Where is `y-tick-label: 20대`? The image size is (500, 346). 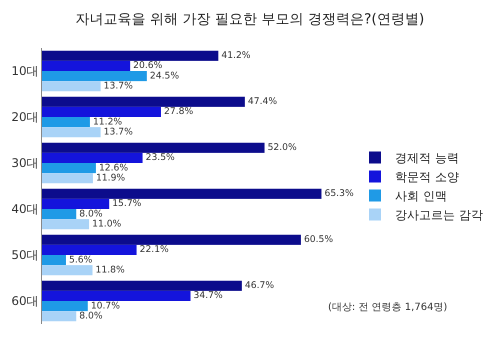
y-tick-label: 20대 is located at coordinates (25, 117).